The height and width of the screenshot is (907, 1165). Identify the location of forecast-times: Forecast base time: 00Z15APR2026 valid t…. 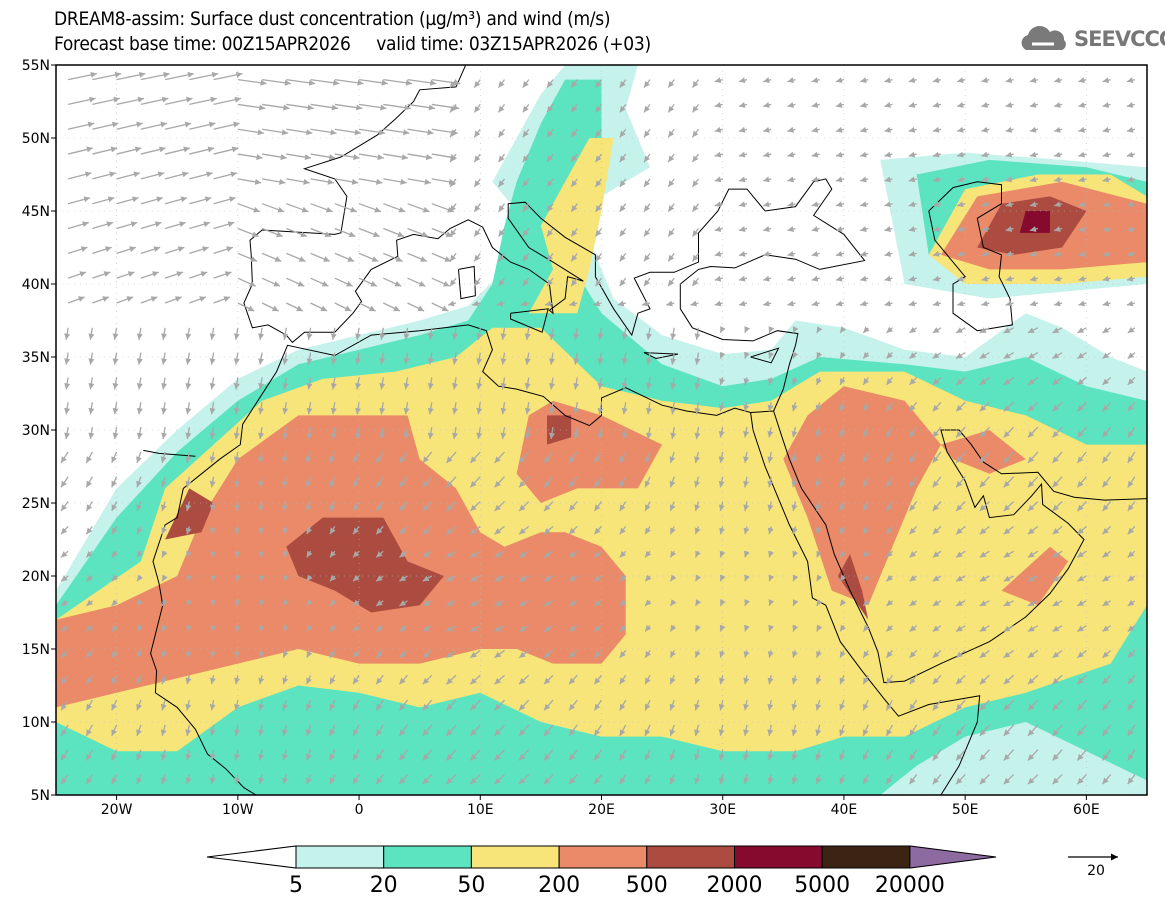
(352, 44).